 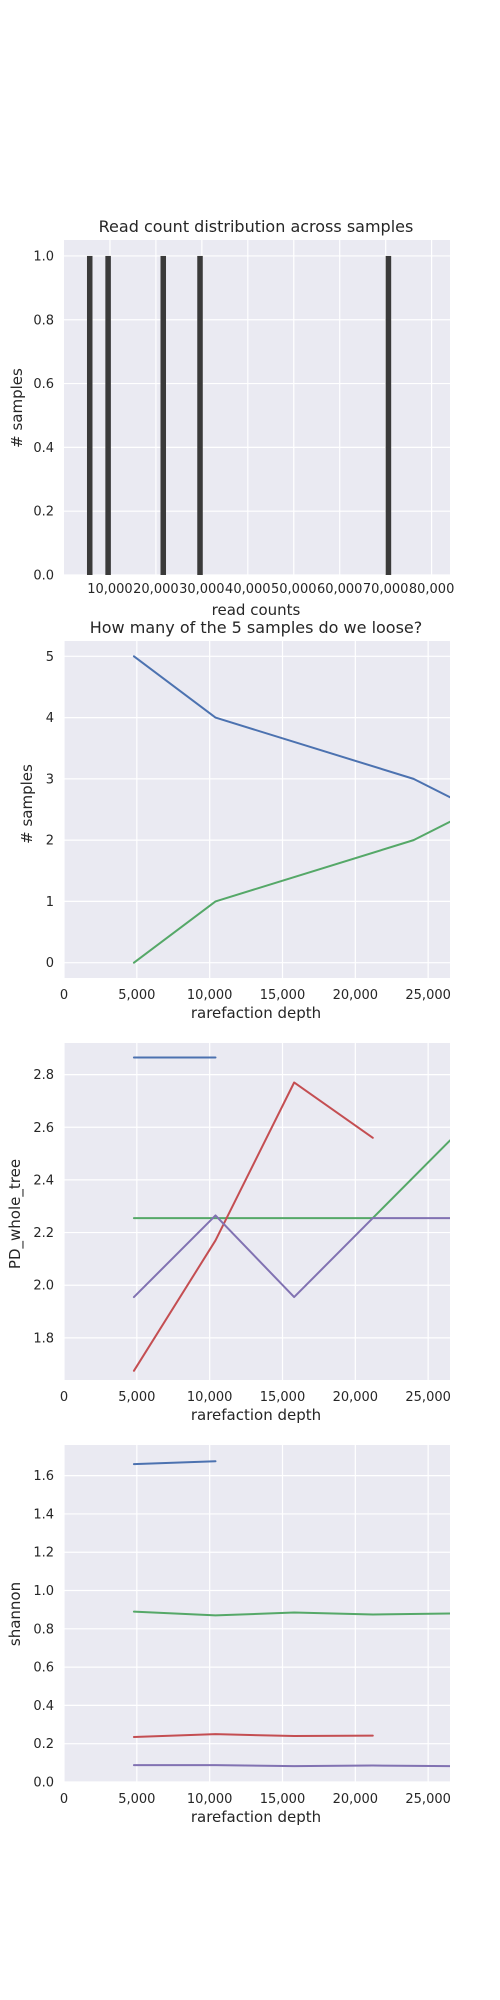 What do you see at coordinates (294, 589) in the screenshot?
I see `histogram-xtick-label: 50,000` at bounding box center [294, 589].